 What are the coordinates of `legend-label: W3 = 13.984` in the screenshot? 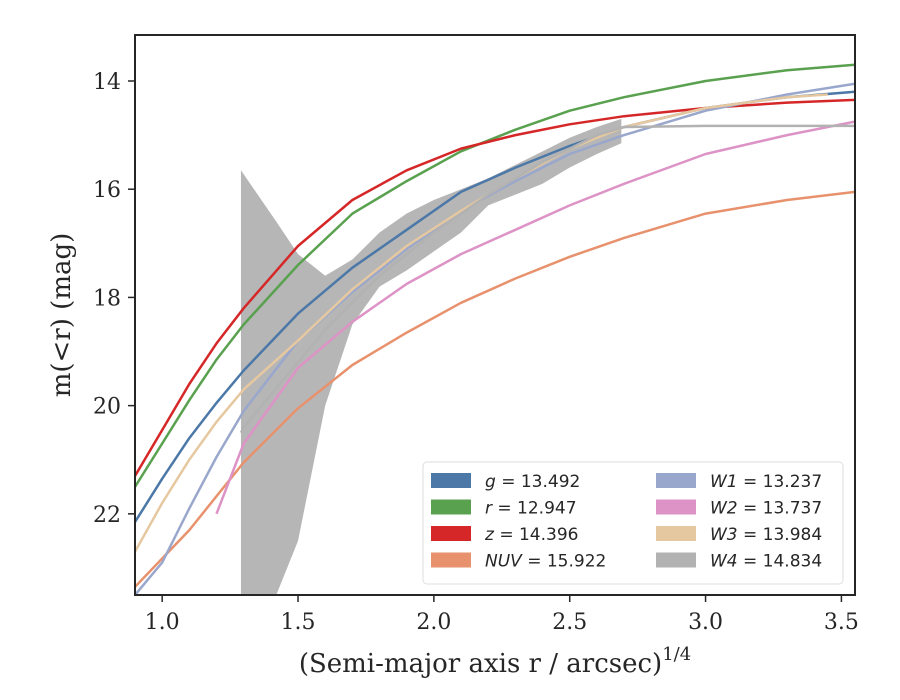 It's located at (766, 535).